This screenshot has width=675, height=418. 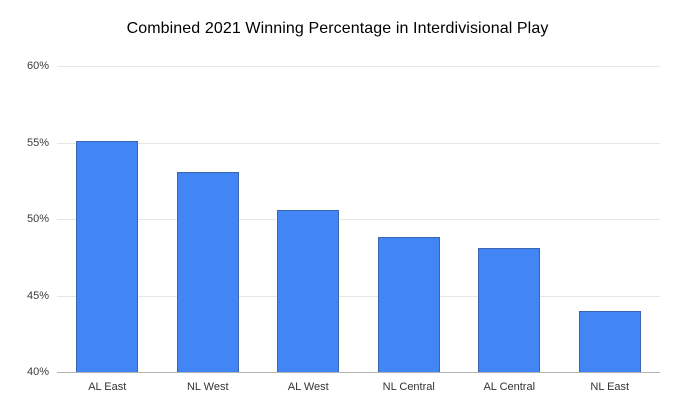 What do you see at coordinates (37, 219) in the screenshot?
I see `y-axis-tick-label: 50%` at bounding box center [37, 219].